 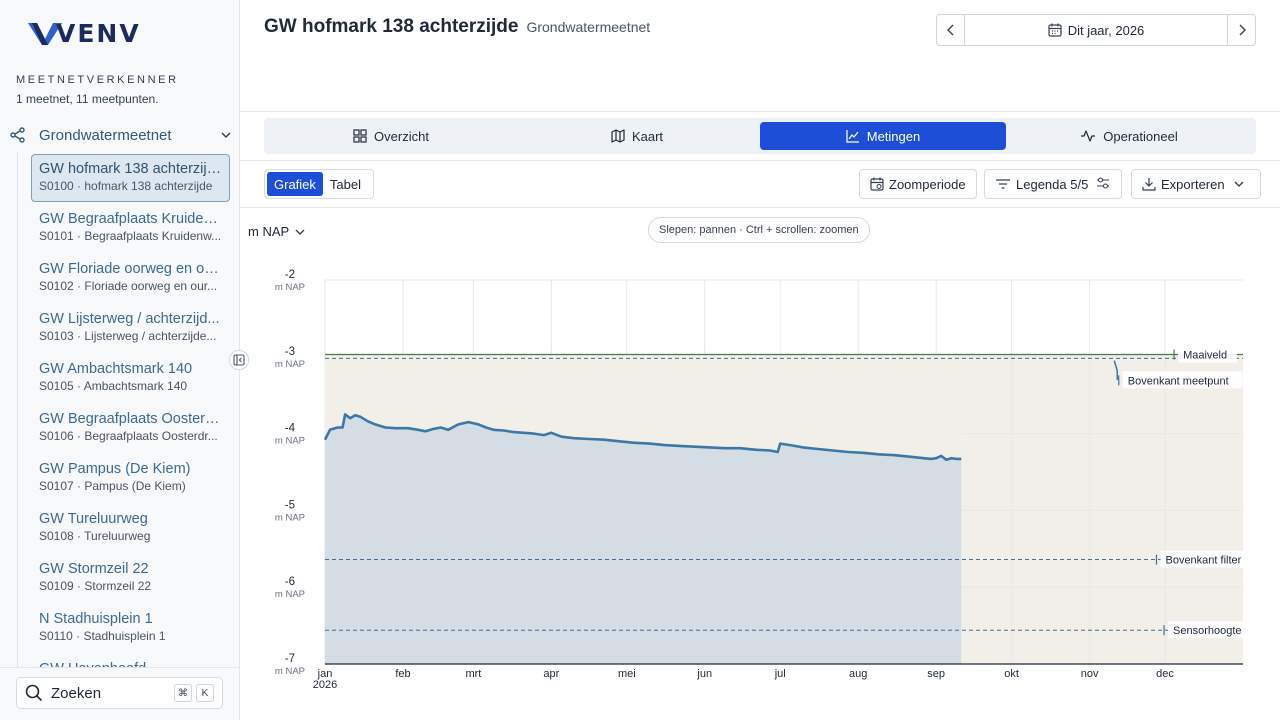 I want to click on location-code: S0109 · Stormzeil 22, so click(x=95, y=586).